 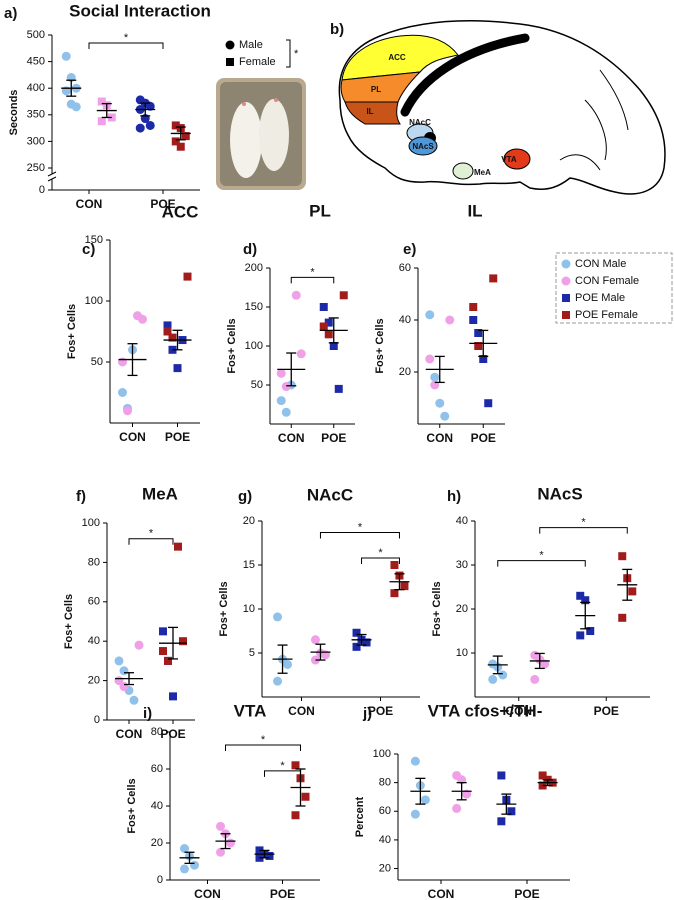 What do you see at coordinates (81, 496) in the screenshot?
I see `panel-label: f)` at bounding box center [81, 496].